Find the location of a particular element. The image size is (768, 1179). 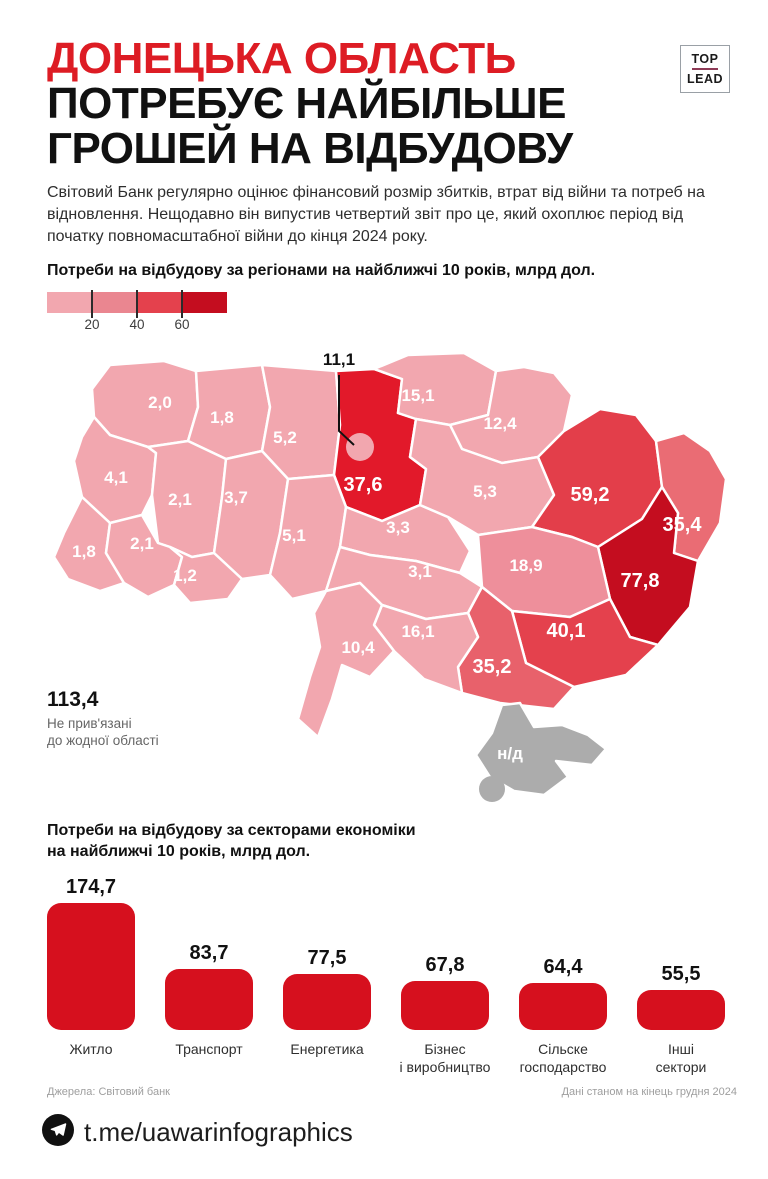

map-region-odeska is located at coordinates (346, 660).